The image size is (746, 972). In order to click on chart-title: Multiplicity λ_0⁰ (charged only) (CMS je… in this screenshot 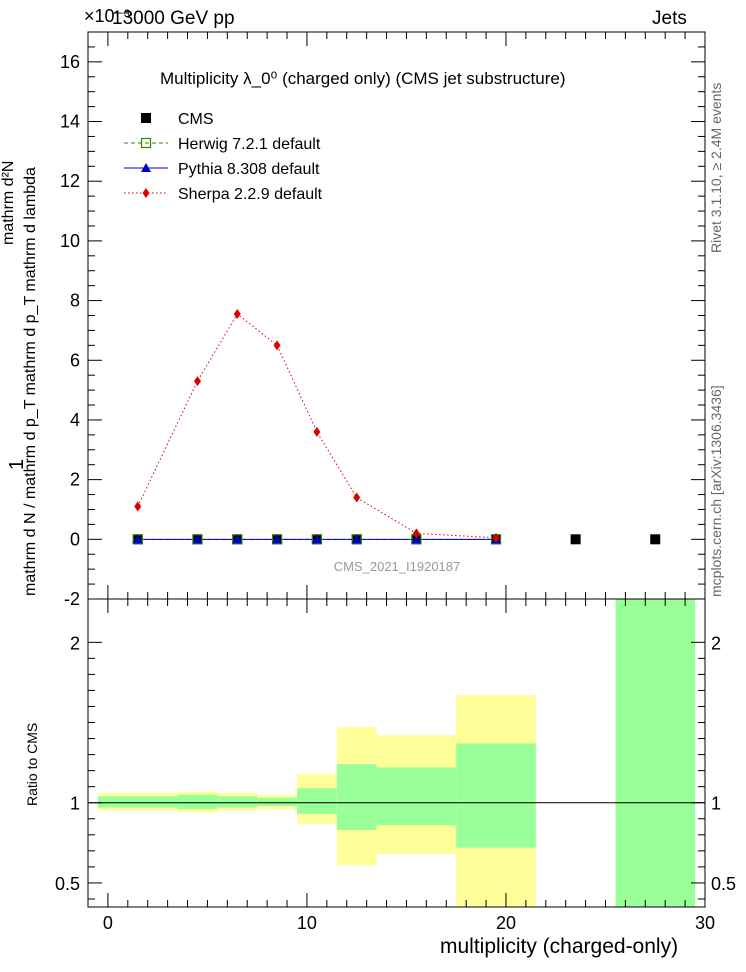, I will do `click(363, 78)`.